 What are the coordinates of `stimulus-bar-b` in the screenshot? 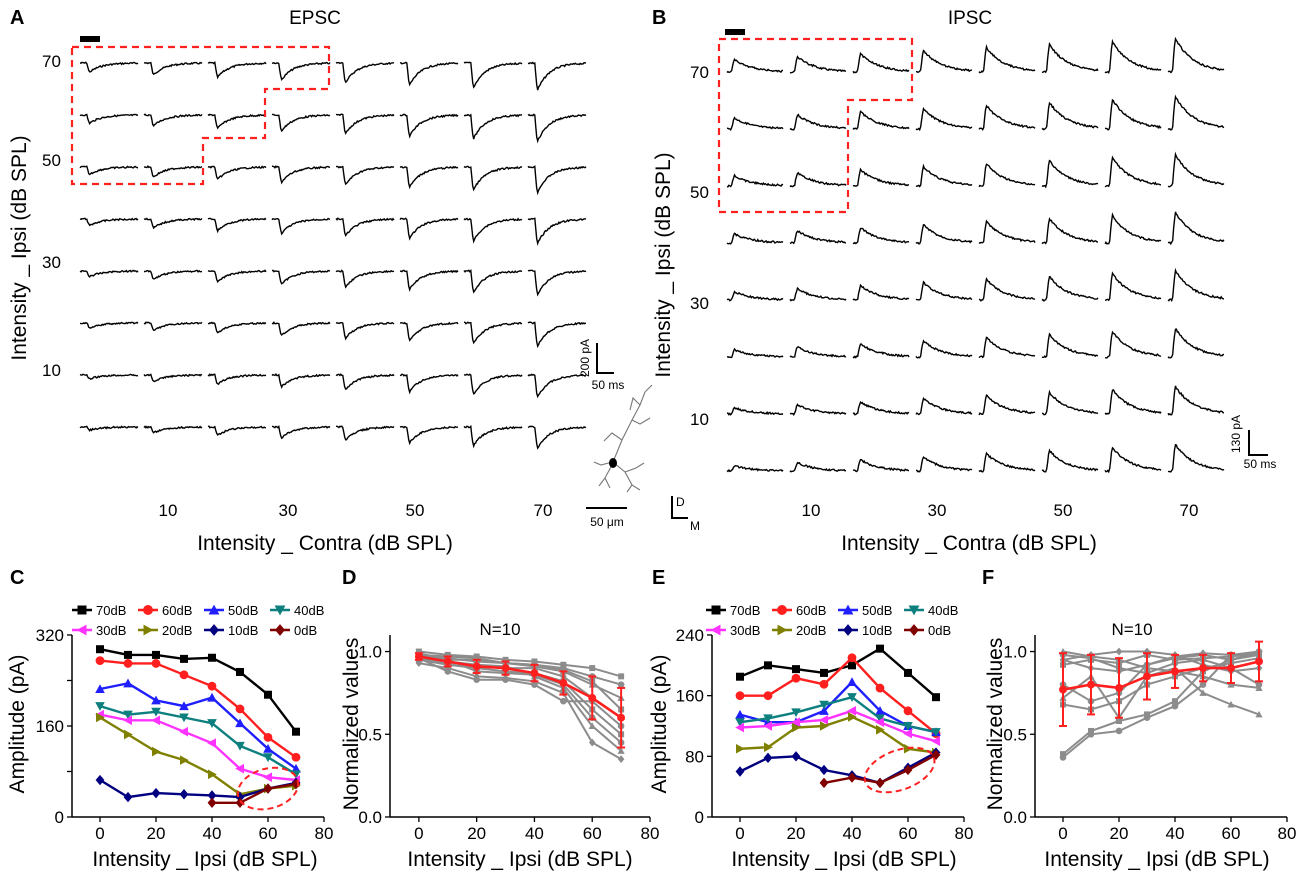 It's located at (735, 32).